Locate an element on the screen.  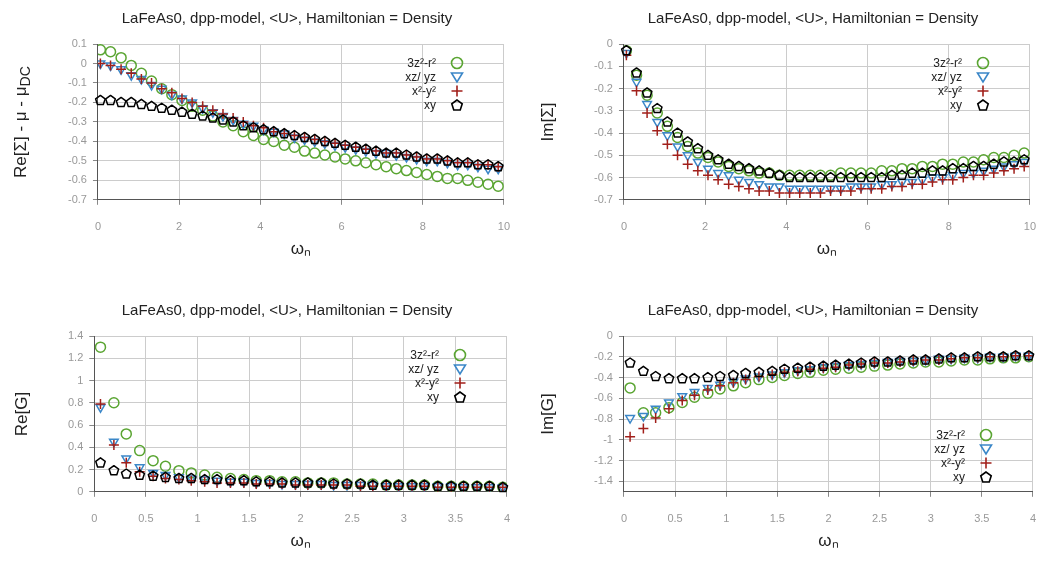
y-tick-label: 0.1 is located at coordinates (79, 43).